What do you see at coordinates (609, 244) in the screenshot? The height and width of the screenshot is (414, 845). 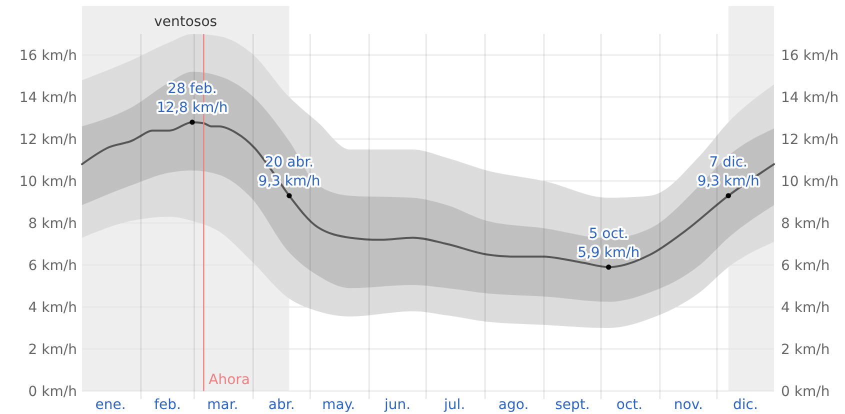 I see `annotation: 5 oct. 5,9 km/h` at bounding box center [609, 244].